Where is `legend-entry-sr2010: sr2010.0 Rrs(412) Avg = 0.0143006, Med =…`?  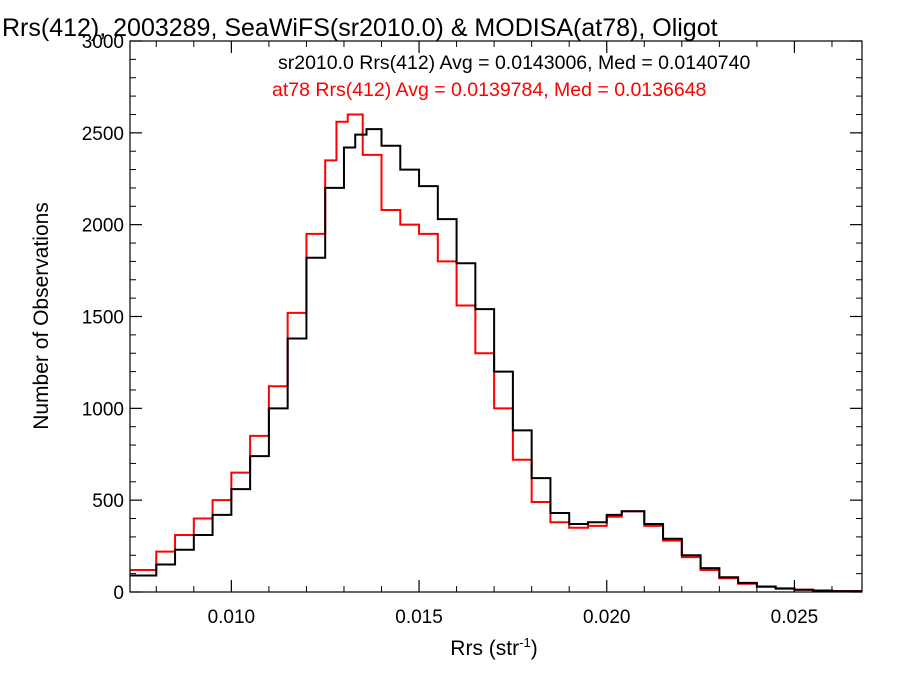 legend-entry-sr2010: sr2010.0 Rrs(412) Avg = 0.0143006, Med =… is located at coordinates (514, 63).